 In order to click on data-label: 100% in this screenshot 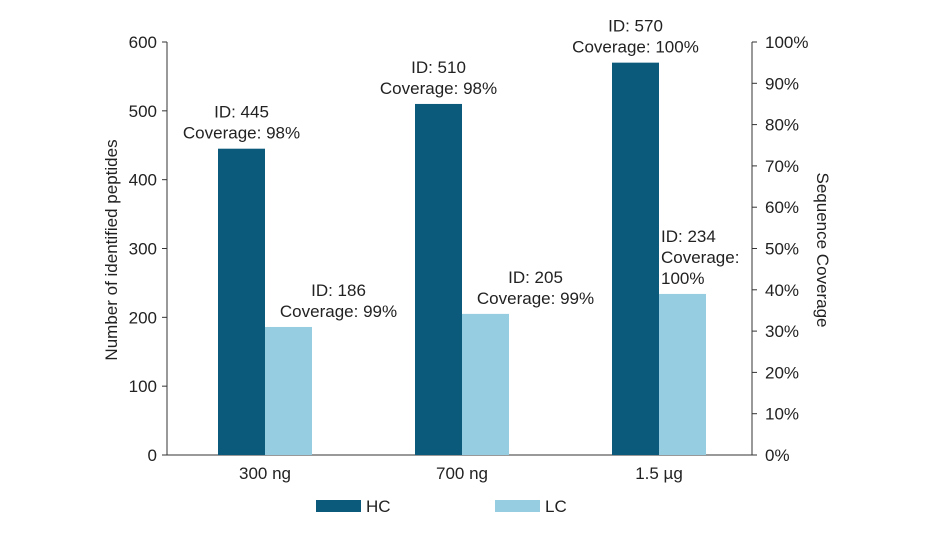, I will do `click(682, 278)`.